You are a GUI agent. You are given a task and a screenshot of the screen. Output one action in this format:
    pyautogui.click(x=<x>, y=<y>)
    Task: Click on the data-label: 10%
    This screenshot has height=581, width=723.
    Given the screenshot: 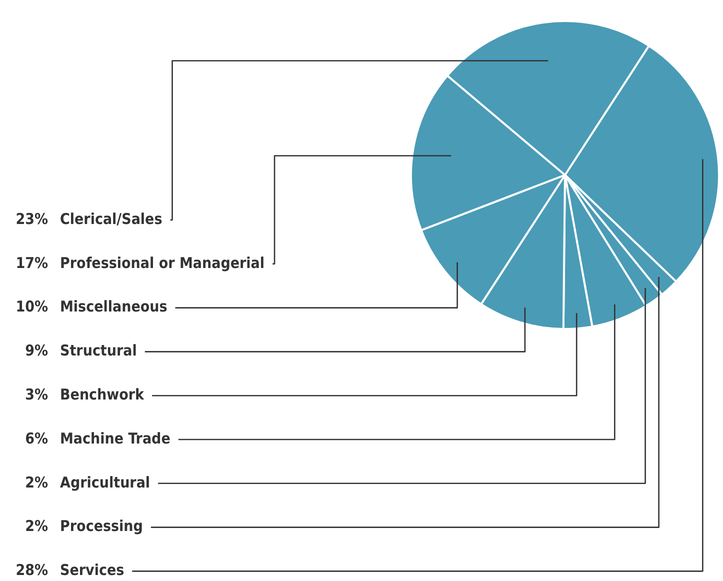 What is the action you would take?
    pyautogui.click(x=32, y=307)
    